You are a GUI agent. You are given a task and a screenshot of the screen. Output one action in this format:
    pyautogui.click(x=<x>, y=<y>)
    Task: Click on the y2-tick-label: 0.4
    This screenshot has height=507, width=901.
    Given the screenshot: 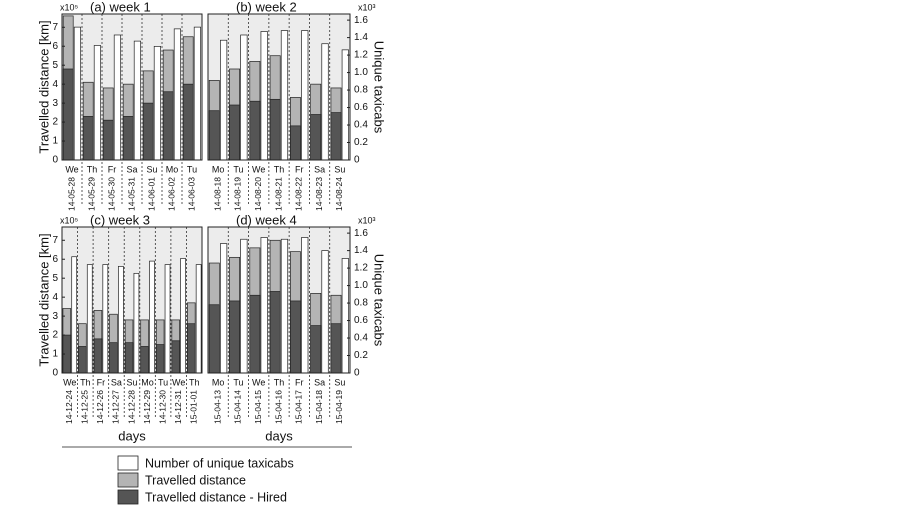 What is the action you would take?
    pyautogui.click(x=361, y=125)
    